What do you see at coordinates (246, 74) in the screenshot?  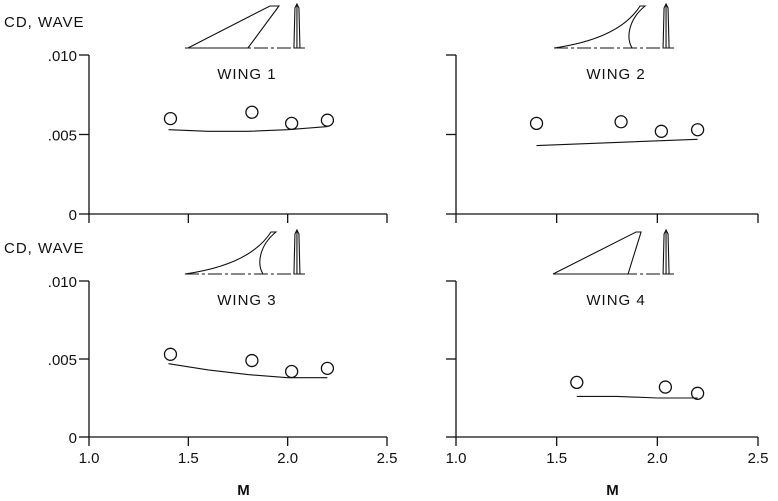 I see `panel-title: WING 1` at bounding box center [246, 74].